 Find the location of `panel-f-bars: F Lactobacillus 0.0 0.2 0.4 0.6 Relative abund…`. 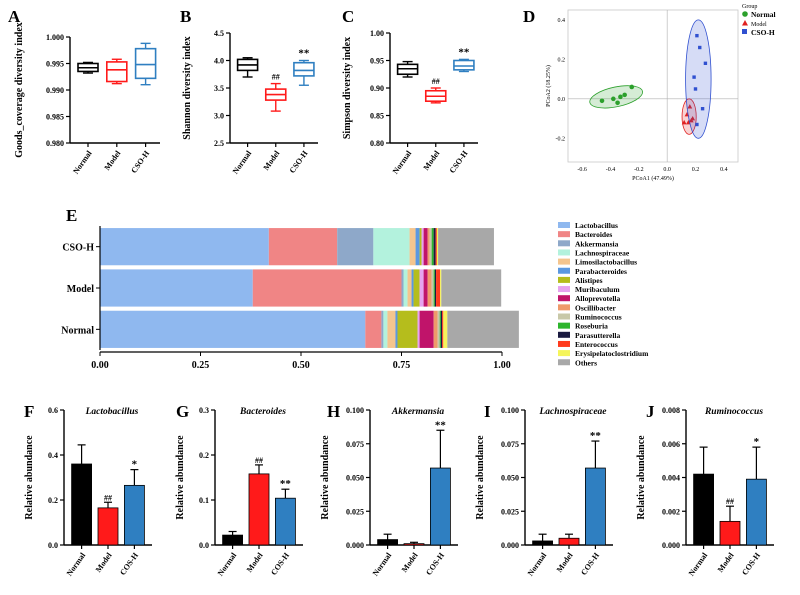

panel-f-bars: F Lactobacillus 0.0 0.2 0.4 0.6 Relative abund… is located at coordinates (88, 490).